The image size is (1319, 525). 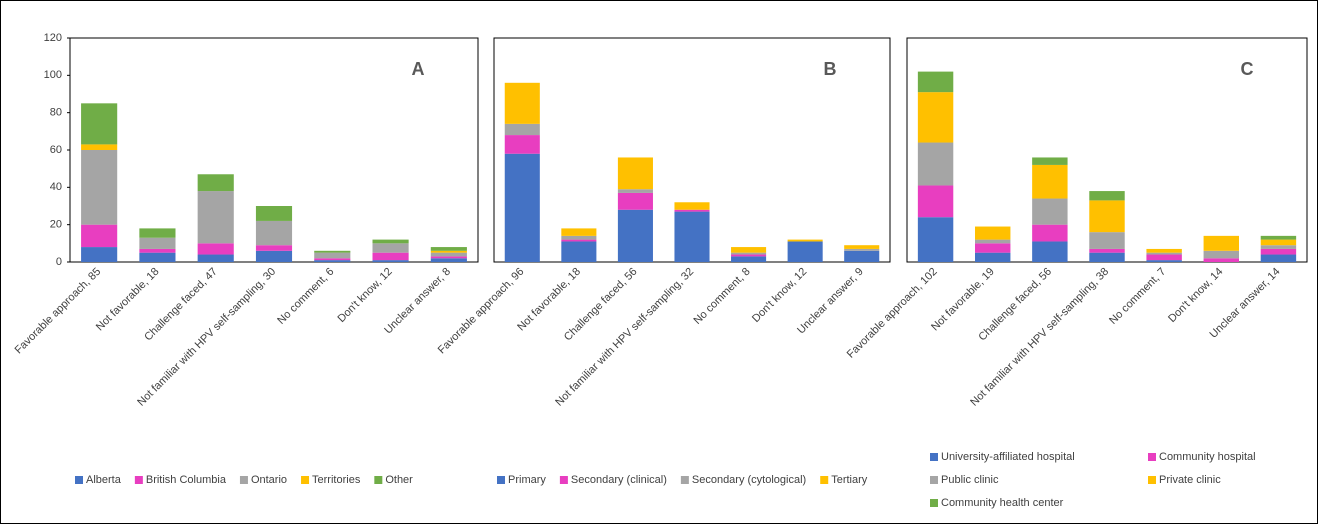 What do you see at coordinates (619, 480) in the screenshot?
I see `legend-label: Secondary (clinical)` at bounding box center [619, 480].